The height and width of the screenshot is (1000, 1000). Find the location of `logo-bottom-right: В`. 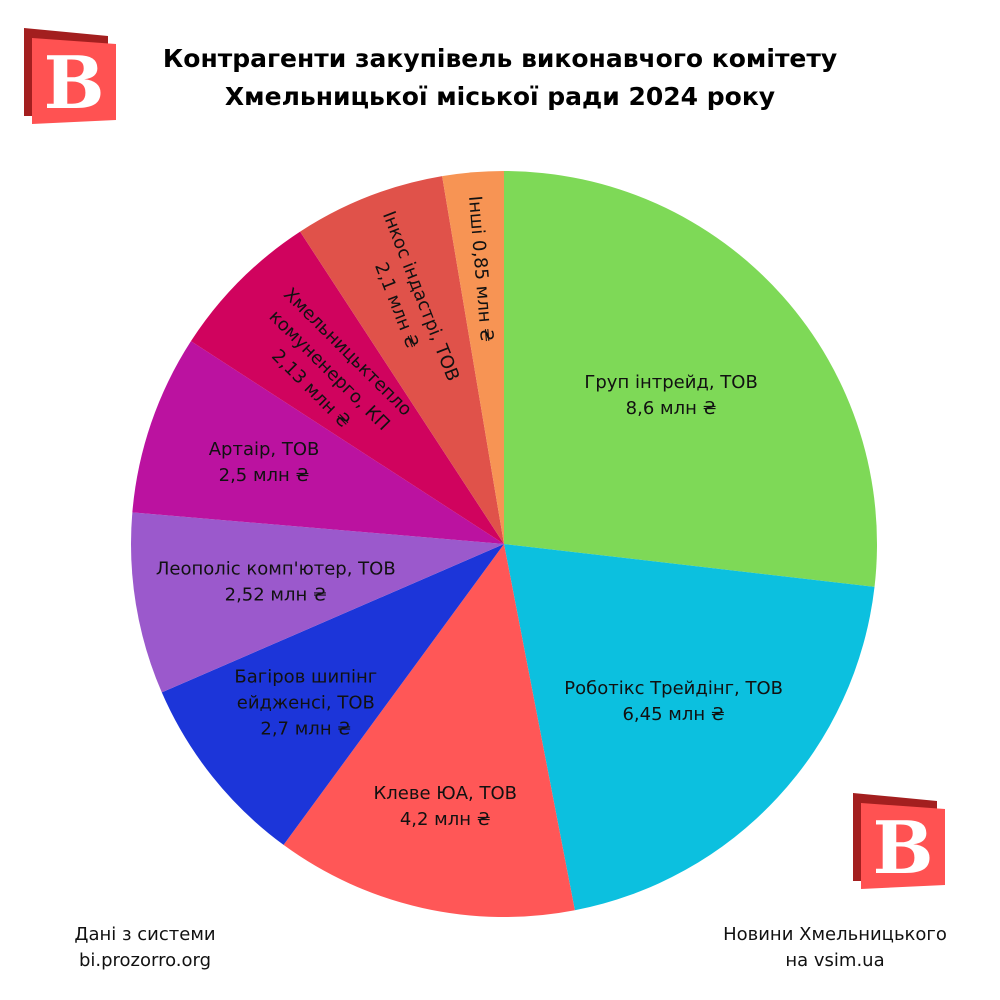

logo-bottom-right: В is located at coordinates (899, 841).